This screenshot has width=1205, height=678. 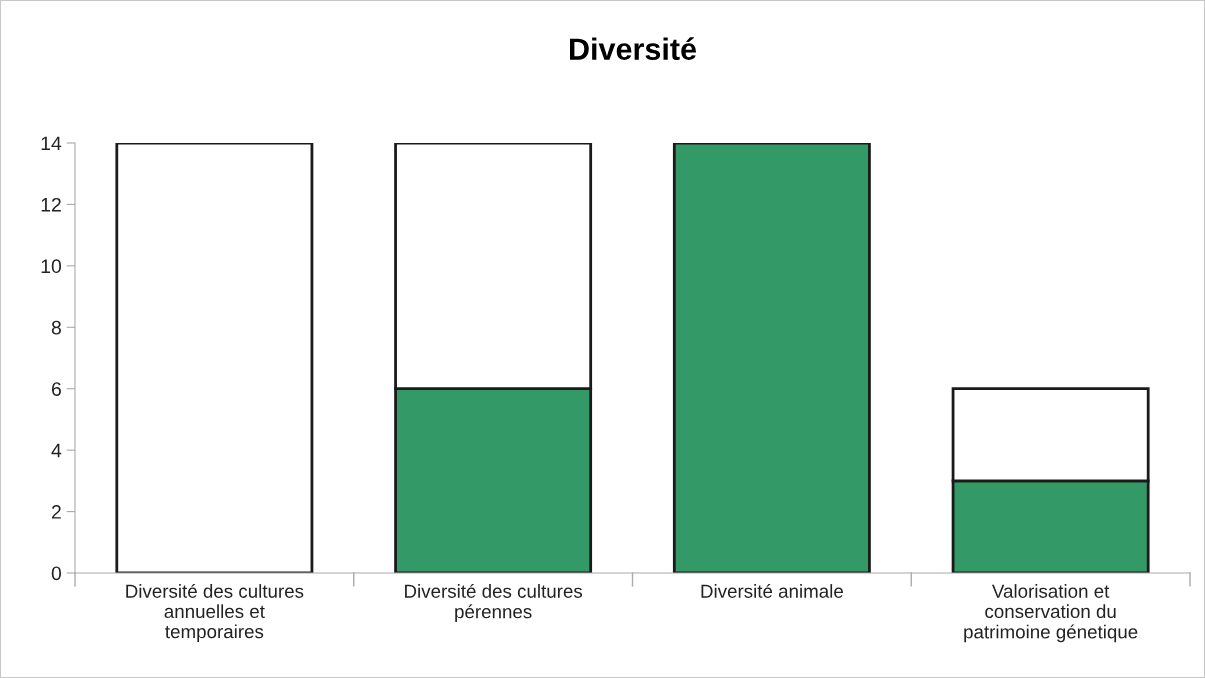 What do you see at coordinates (56, 573) in the screenshot?
I see `y-tick-label: 0` at bounding box center [56, 573].